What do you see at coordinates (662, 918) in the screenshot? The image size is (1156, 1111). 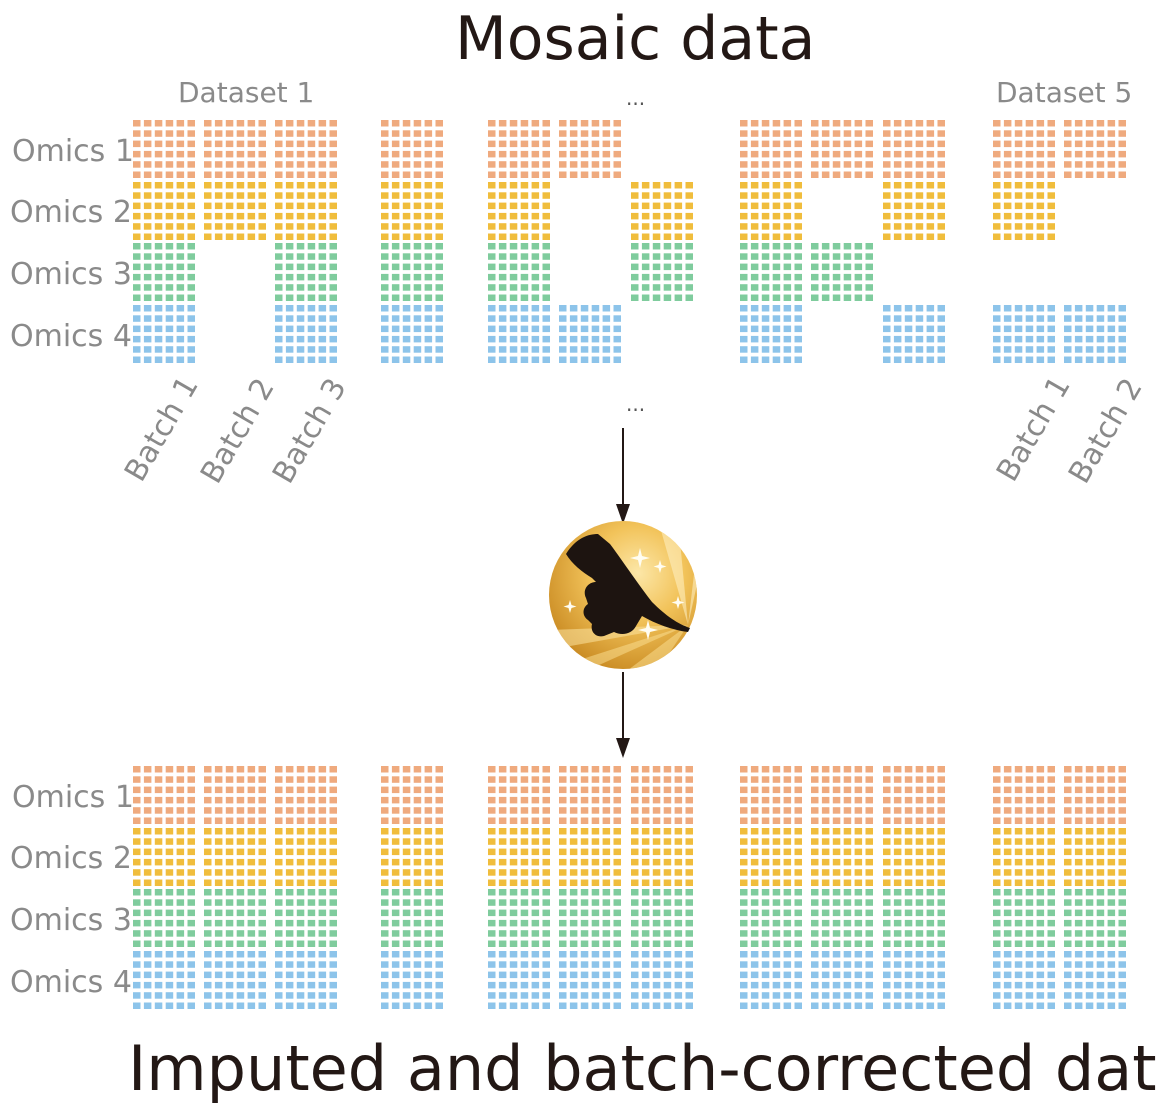 I see `imputed-block-col7-omics3` at bounding box center [662, 918].